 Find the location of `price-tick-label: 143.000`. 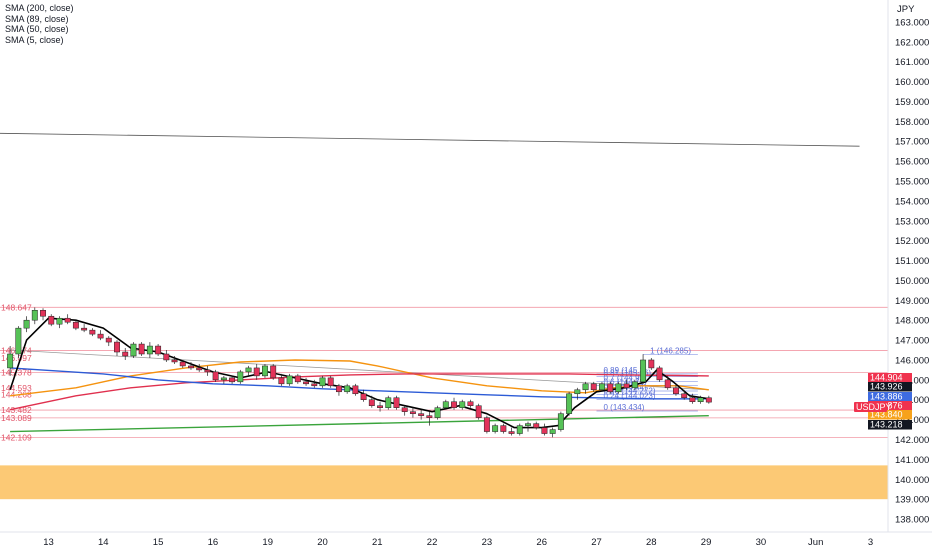

price-tick-label: 143.000 is located at coordinates (912, 420).